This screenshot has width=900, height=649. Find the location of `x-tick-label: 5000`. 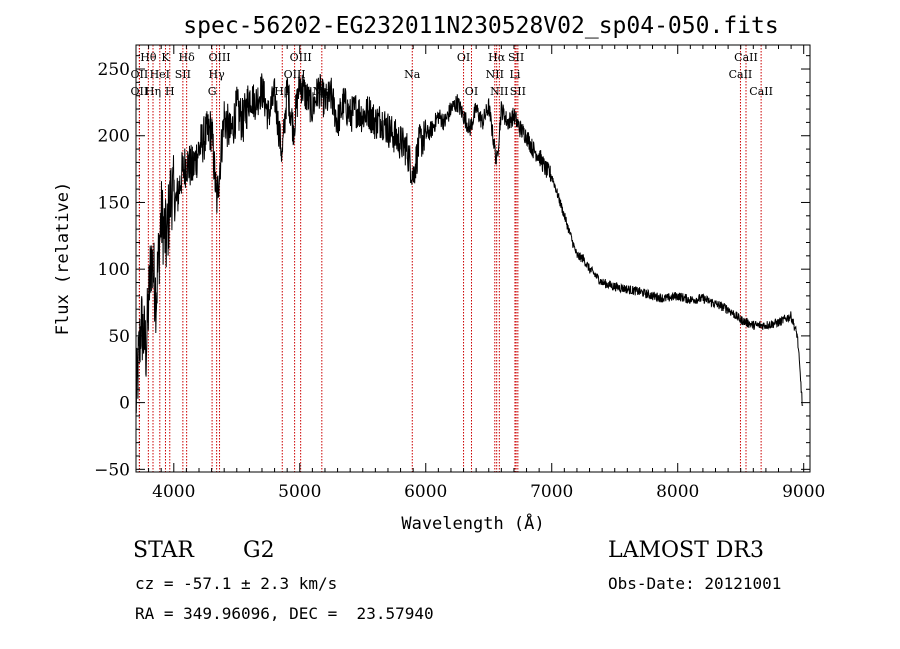

x-tick-label: 5000 is located at coordinates (299, 492).